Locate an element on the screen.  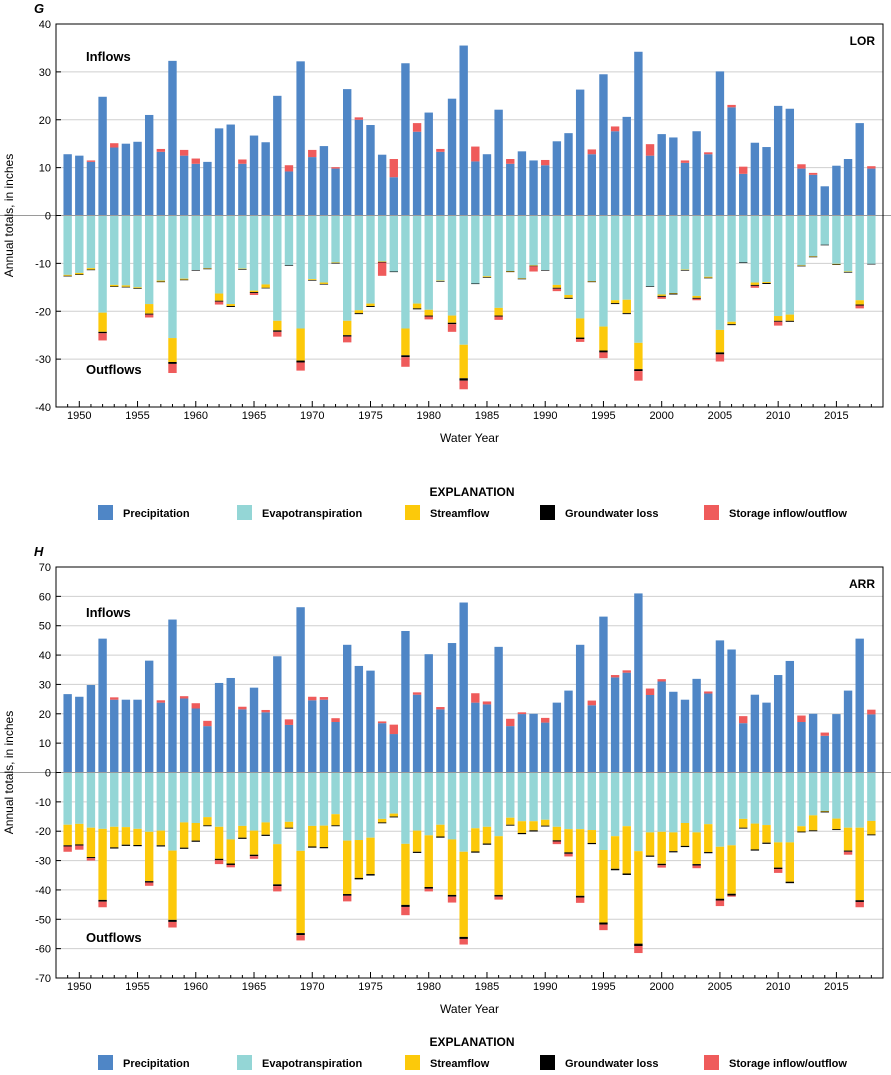
bar-streamflow-1989 is located at coordinates (533, 826).